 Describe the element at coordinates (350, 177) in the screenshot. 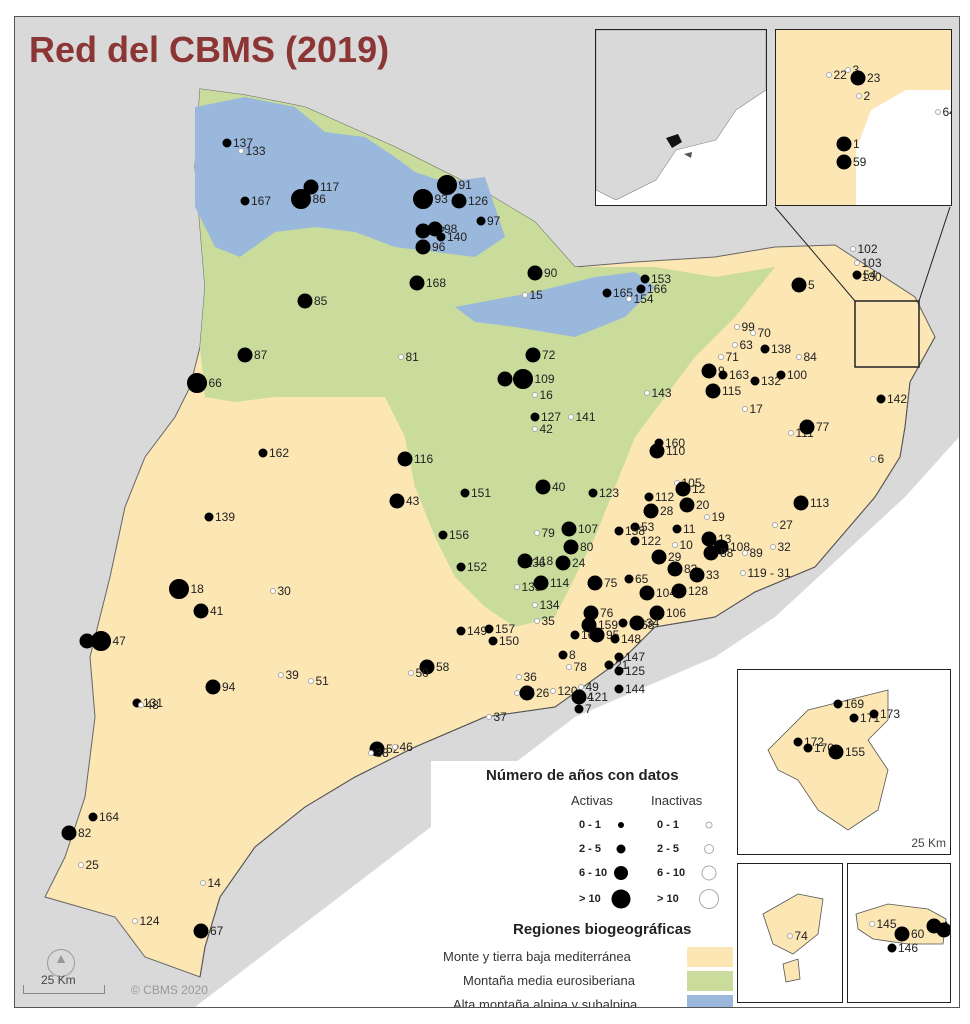

I see `region-alpine` at that location.